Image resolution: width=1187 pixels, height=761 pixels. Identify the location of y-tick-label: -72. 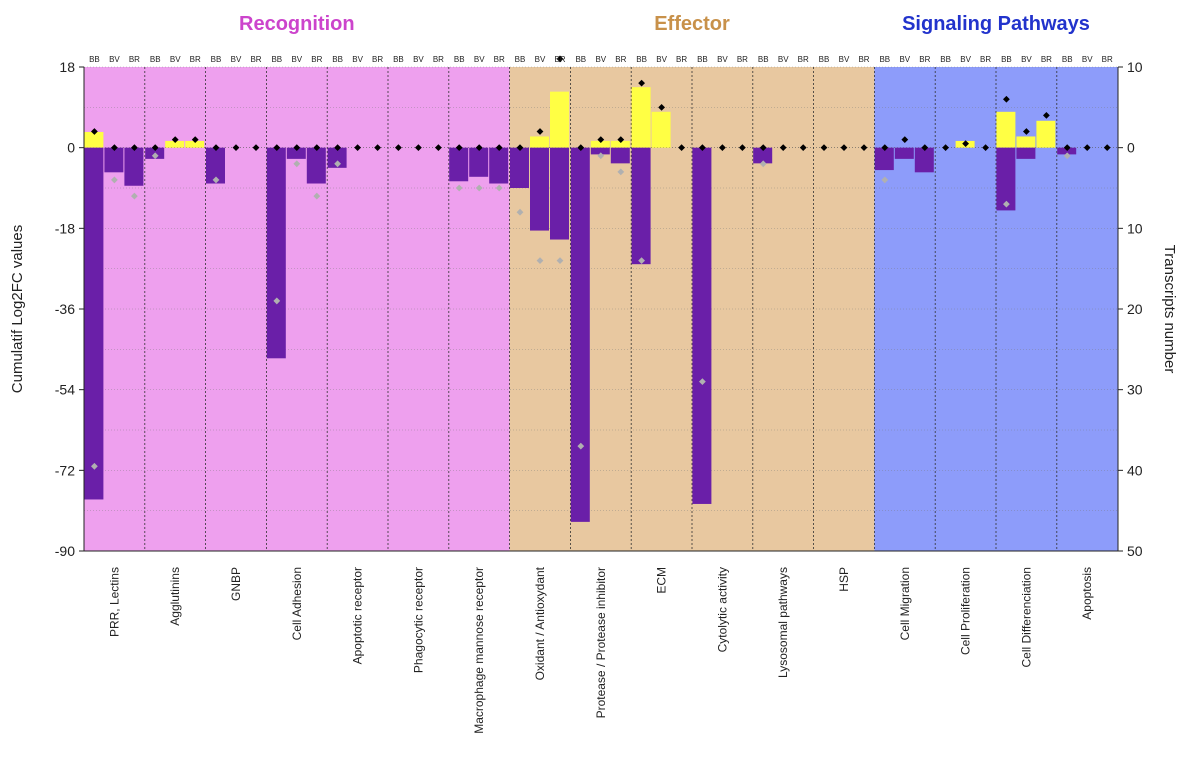
(65, 470).